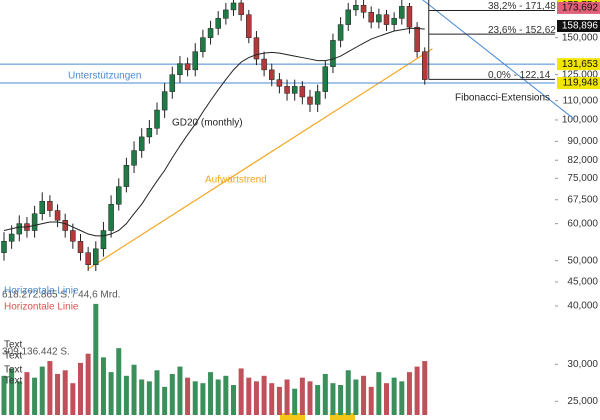 This screenshot has height=420, width=600. What do you see at coordinates (104, 76) in the screenshot?
I see `support-label: Unterstützungen` at bounding box center [104, 76].